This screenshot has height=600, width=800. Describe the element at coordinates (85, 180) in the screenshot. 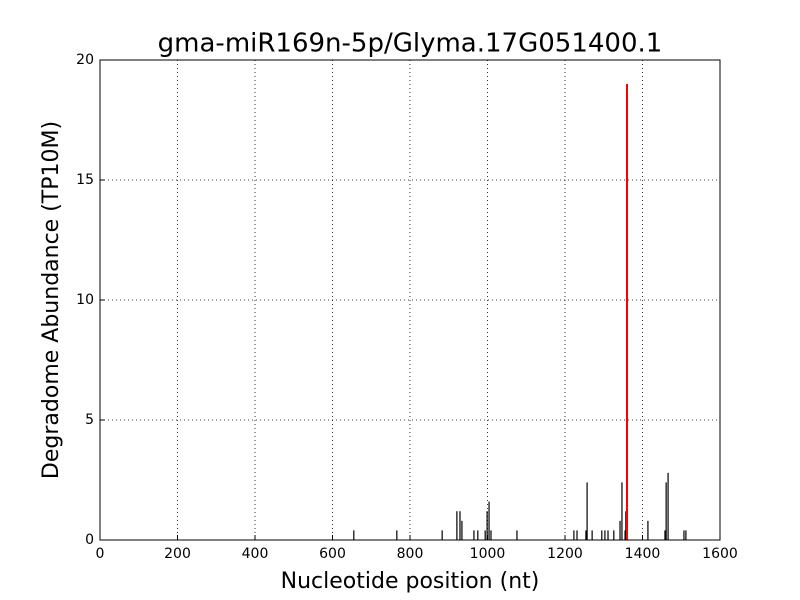

I see `y-tick-label: 15` at that location.